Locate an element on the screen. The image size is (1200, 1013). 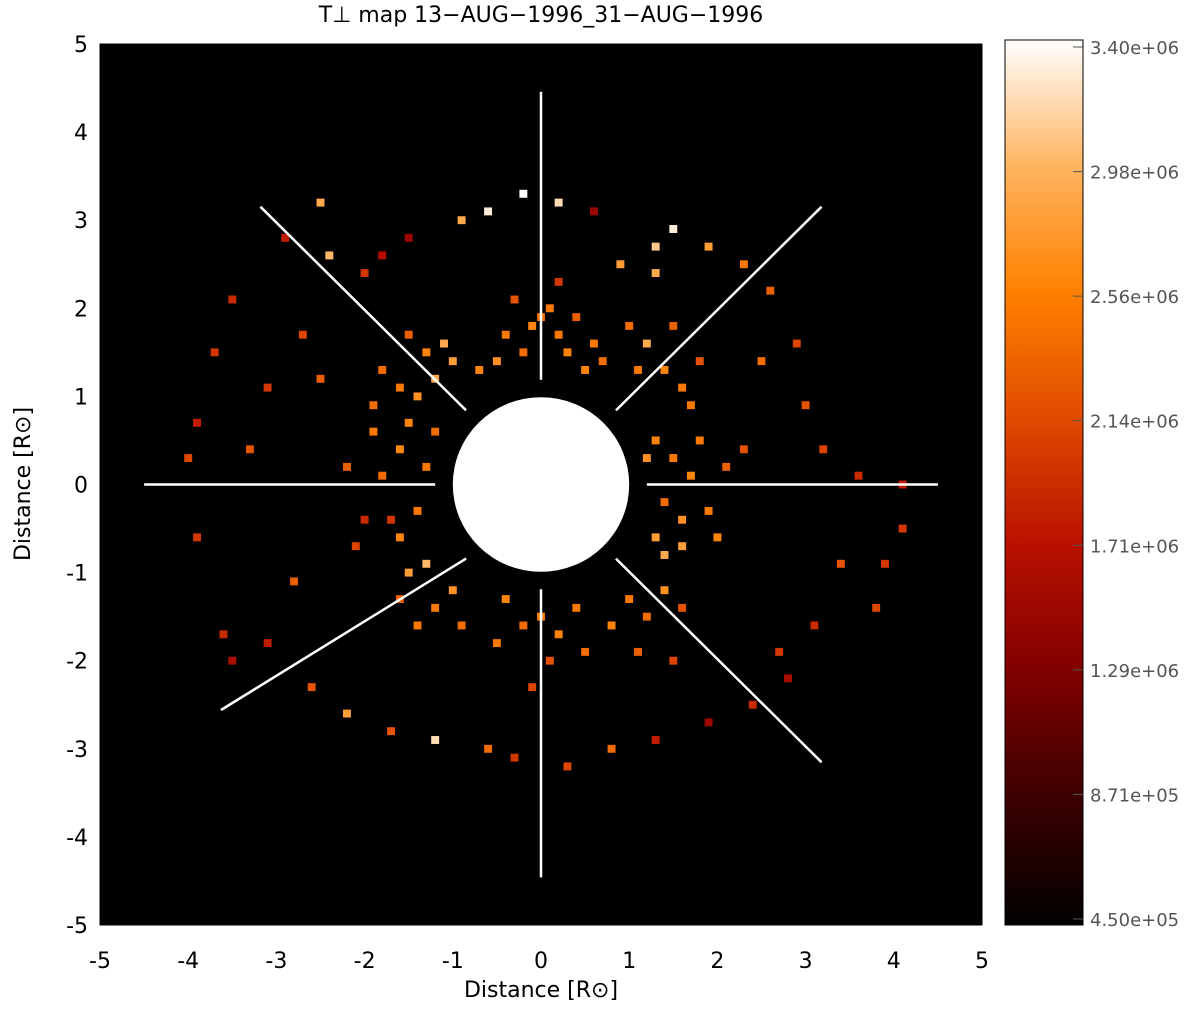
colorbar-tick-label: 2.56e+06 is located at coordinates (1134, 297).